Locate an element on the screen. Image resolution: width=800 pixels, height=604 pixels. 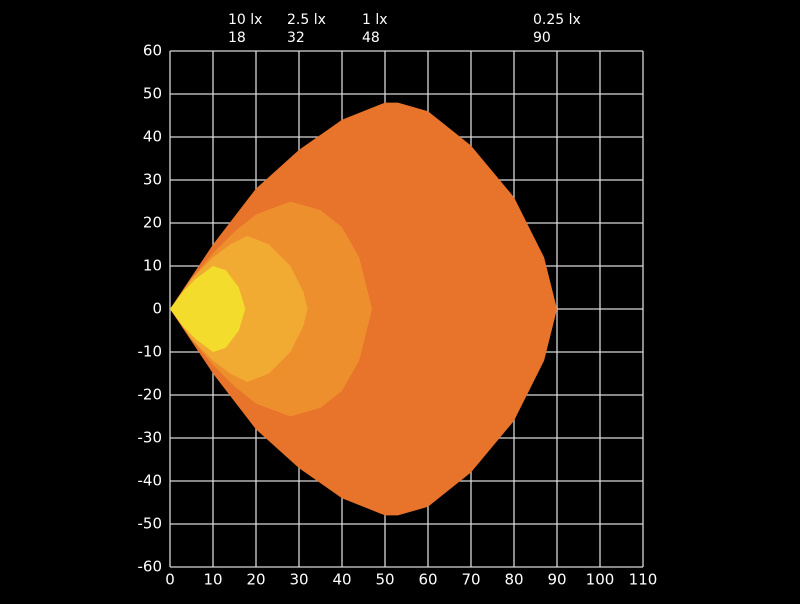
legend-label: 0.25 lx is located at coordinates (557, 20).